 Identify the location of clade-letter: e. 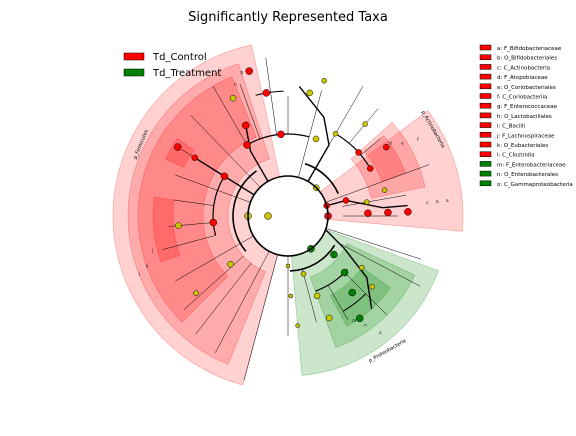
(402, 142).